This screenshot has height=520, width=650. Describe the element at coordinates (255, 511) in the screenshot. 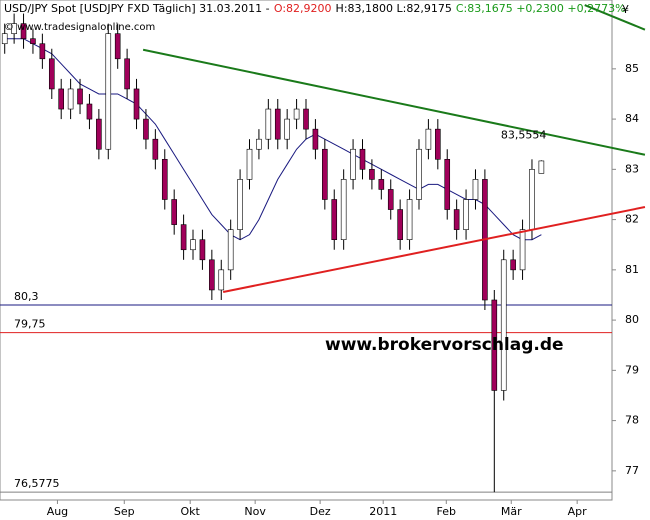

I see `x-tick-label: Nov` at that location.